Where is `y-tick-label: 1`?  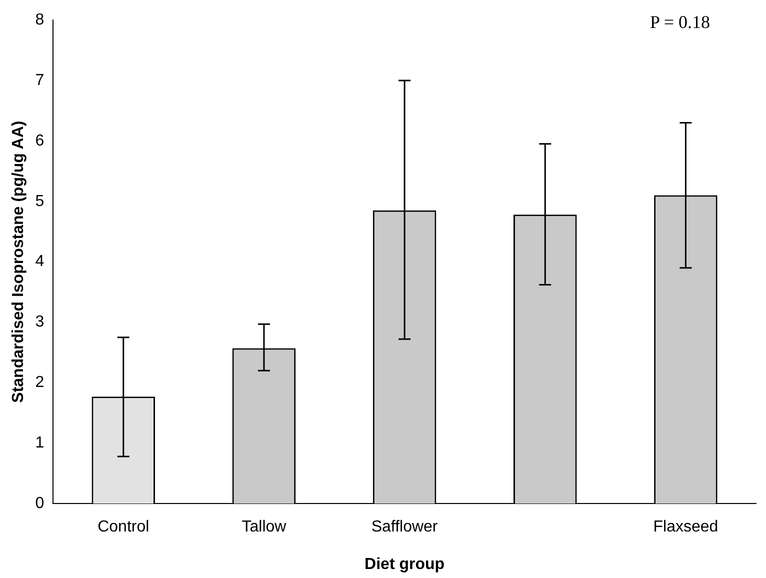 y-tick-label: 1 is located at coordinates (39, 443).